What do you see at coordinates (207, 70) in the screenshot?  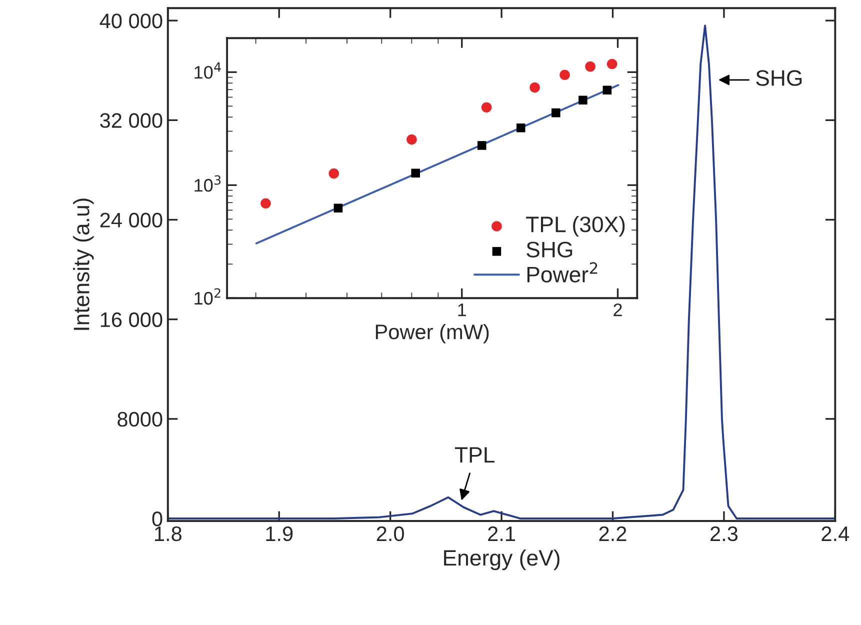 I see `y-tick-label: 10$^{4}$` at bounding box center [207, 70].